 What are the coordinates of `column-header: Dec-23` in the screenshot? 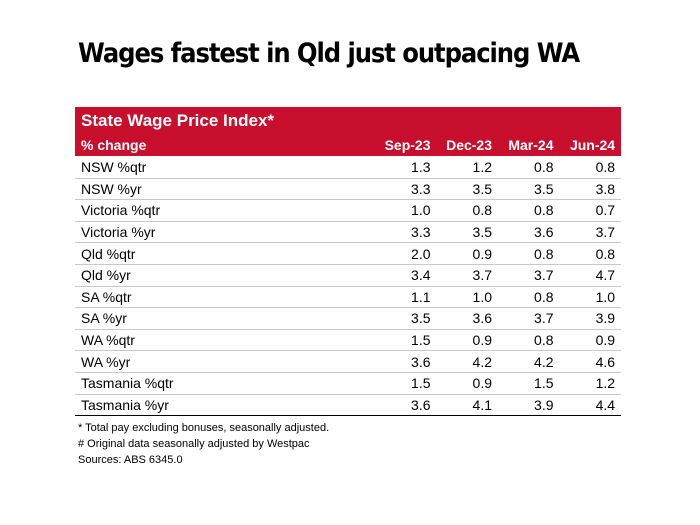 It's located at (467, 145).